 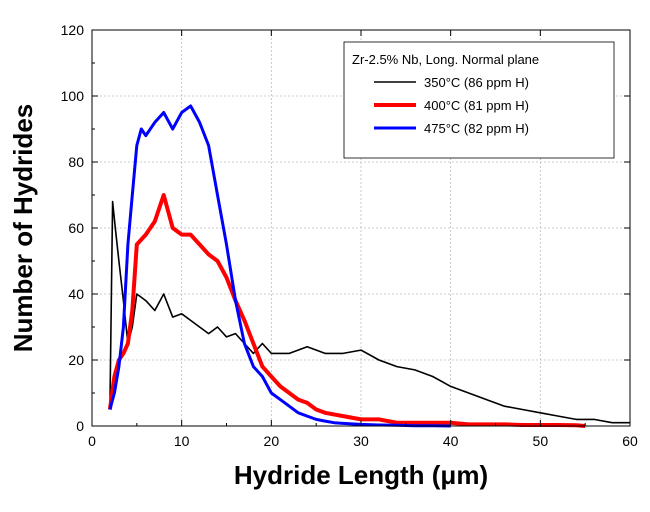 What do you see at coordinates (361, 475) in the screenshot?
I see `x-axis-title: Hydride Length (μm)` at bounding box center [361, 475].